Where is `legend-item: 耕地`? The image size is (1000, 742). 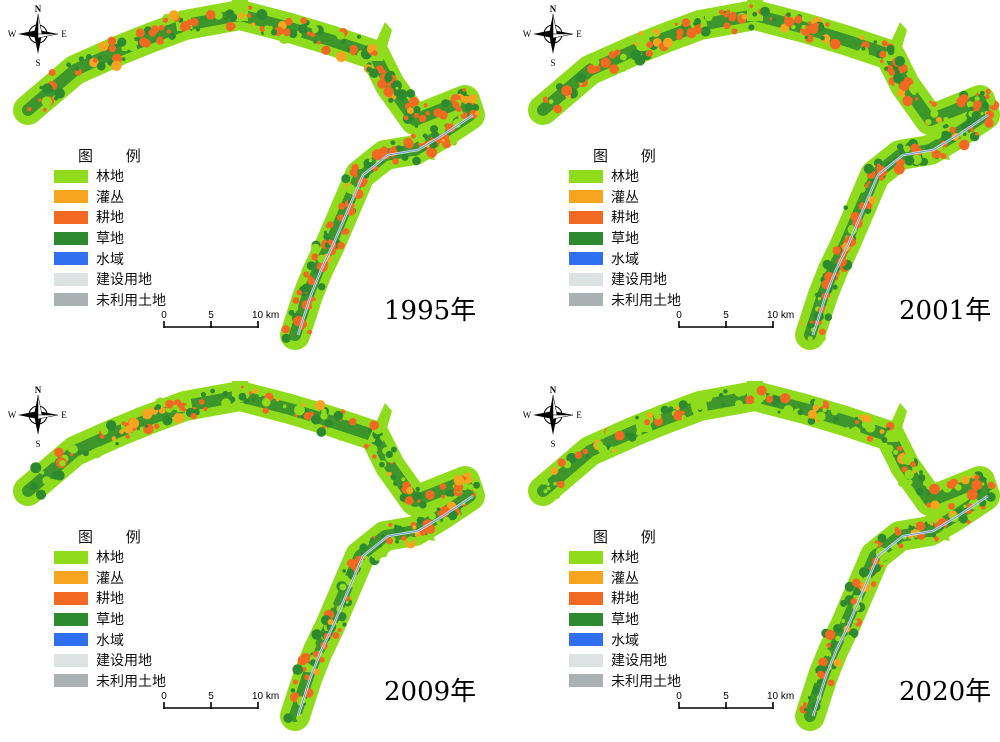
legend-item: 耕地 is located at coordinates (649, 598).